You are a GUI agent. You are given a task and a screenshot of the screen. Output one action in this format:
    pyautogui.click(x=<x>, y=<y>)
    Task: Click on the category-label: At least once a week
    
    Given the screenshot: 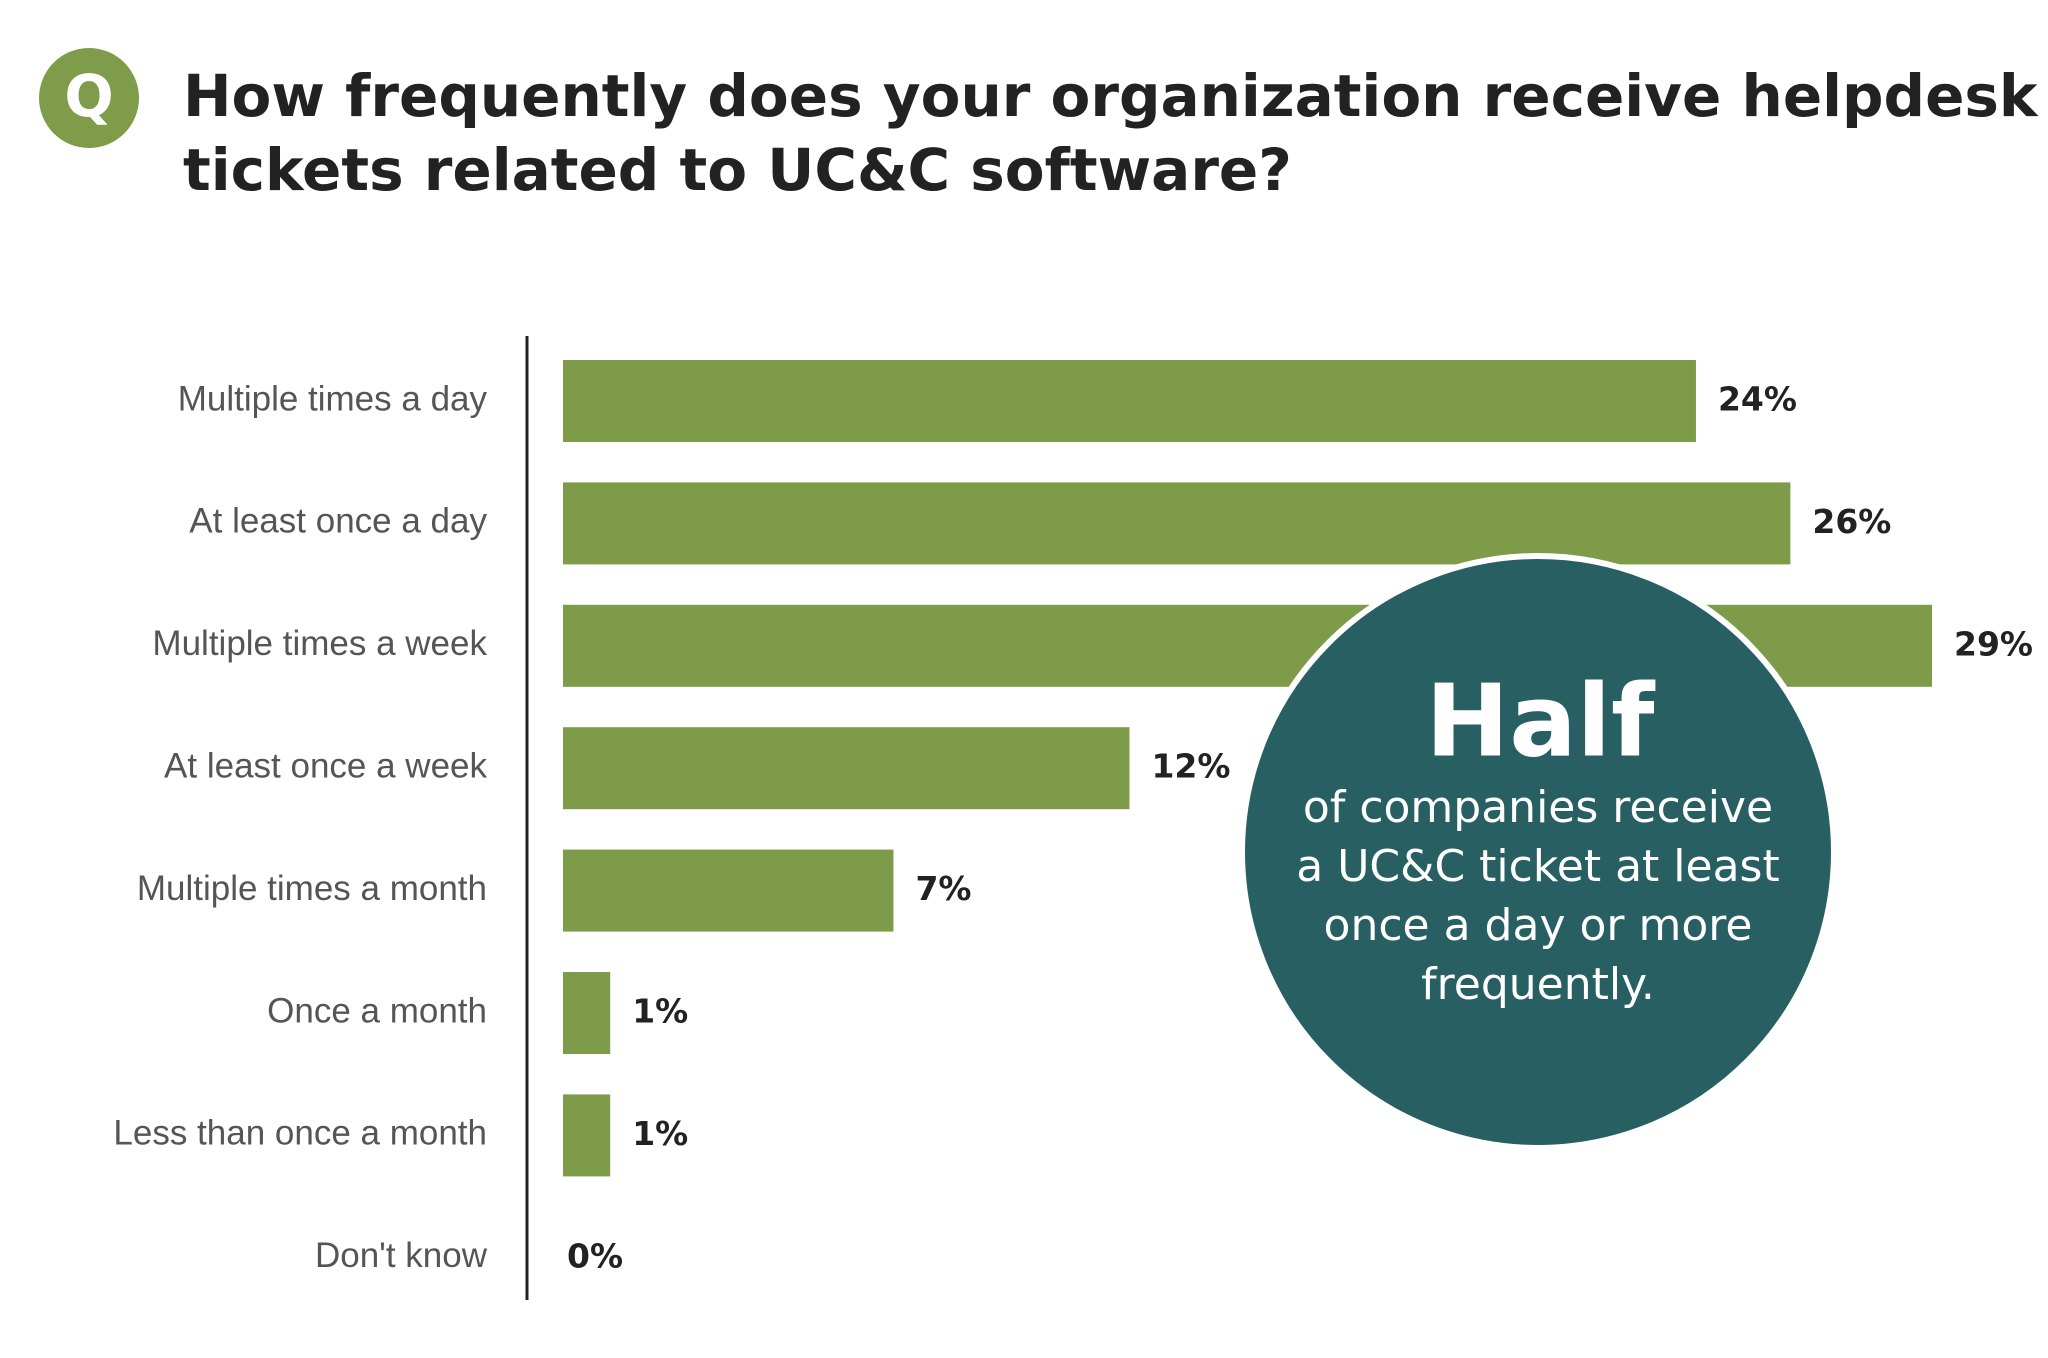 What is the action you would take?
    pyautogui.click(x=325, y=765)
    